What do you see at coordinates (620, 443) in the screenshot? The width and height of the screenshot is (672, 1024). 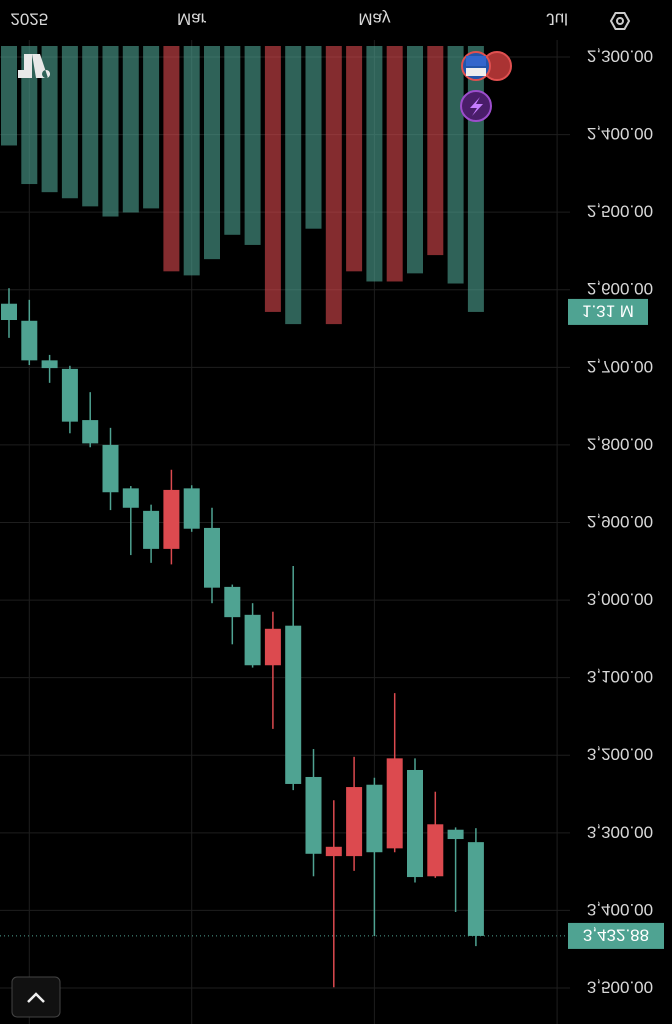 I see `y-tick-label: 2,800.00` at bounding box center [620, 443].